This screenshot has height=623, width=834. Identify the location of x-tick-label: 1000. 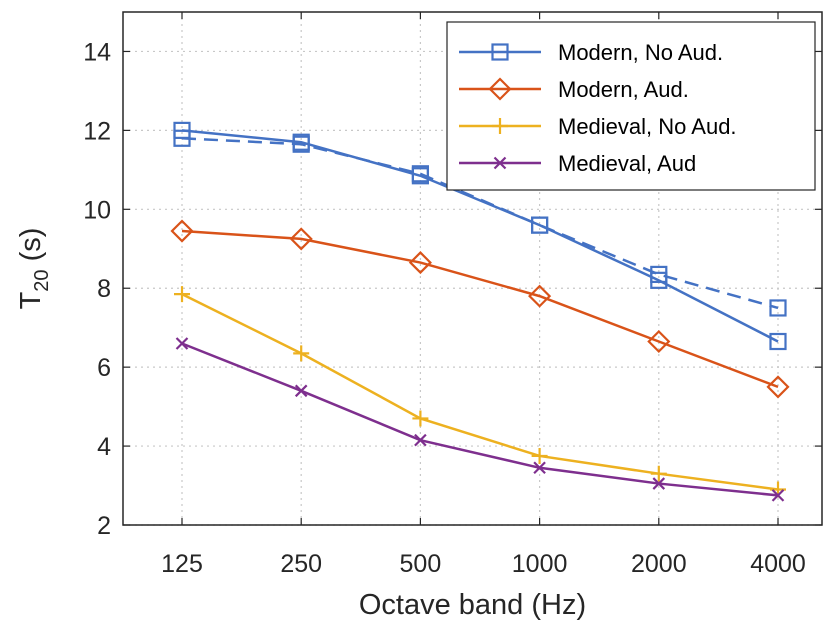
(540, 564).